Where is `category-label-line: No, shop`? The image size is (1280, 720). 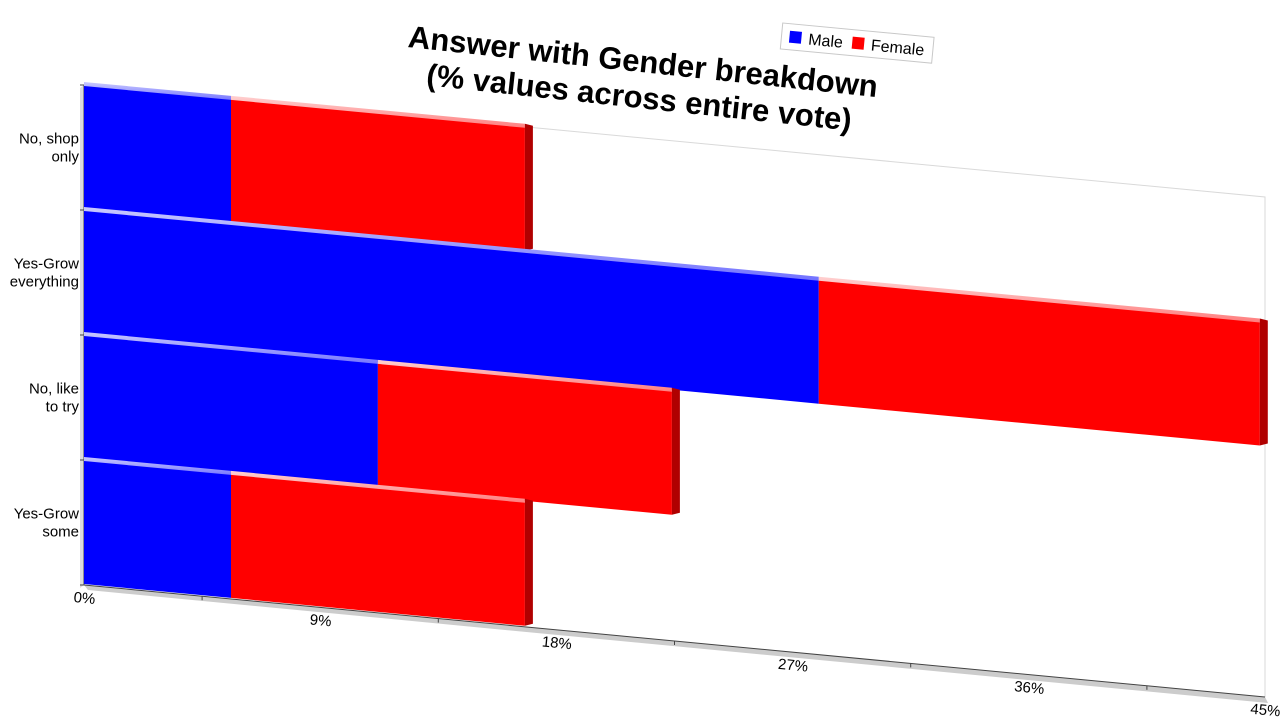
category-label-line: No, shop is located at coordinates (49, 139).